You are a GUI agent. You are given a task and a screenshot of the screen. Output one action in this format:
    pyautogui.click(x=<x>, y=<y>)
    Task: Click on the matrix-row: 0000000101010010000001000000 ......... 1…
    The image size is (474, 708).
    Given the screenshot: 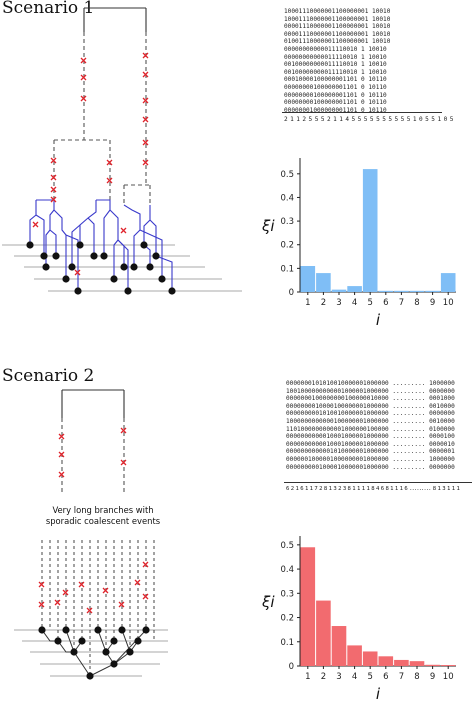 What is the action you would take?
    pyautogui.click(x=370, y=383)
    